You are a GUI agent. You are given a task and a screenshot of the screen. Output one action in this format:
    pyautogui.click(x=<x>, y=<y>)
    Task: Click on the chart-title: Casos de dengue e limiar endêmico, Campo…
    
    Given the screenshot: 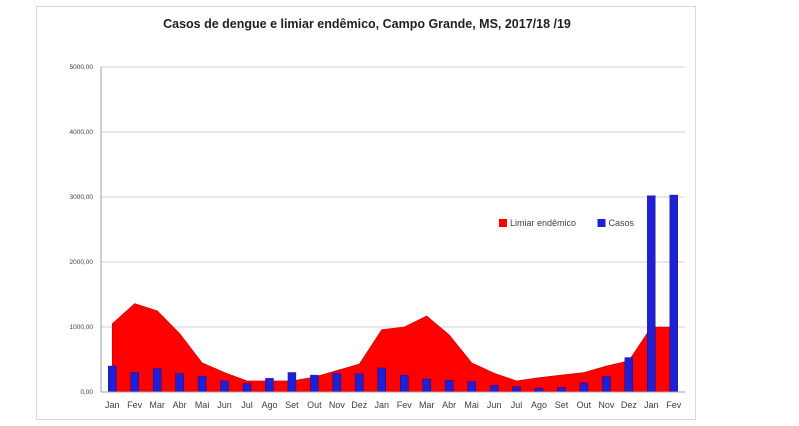 What is the action you would take?
    pyautogui.click(x=367, y=24)
    